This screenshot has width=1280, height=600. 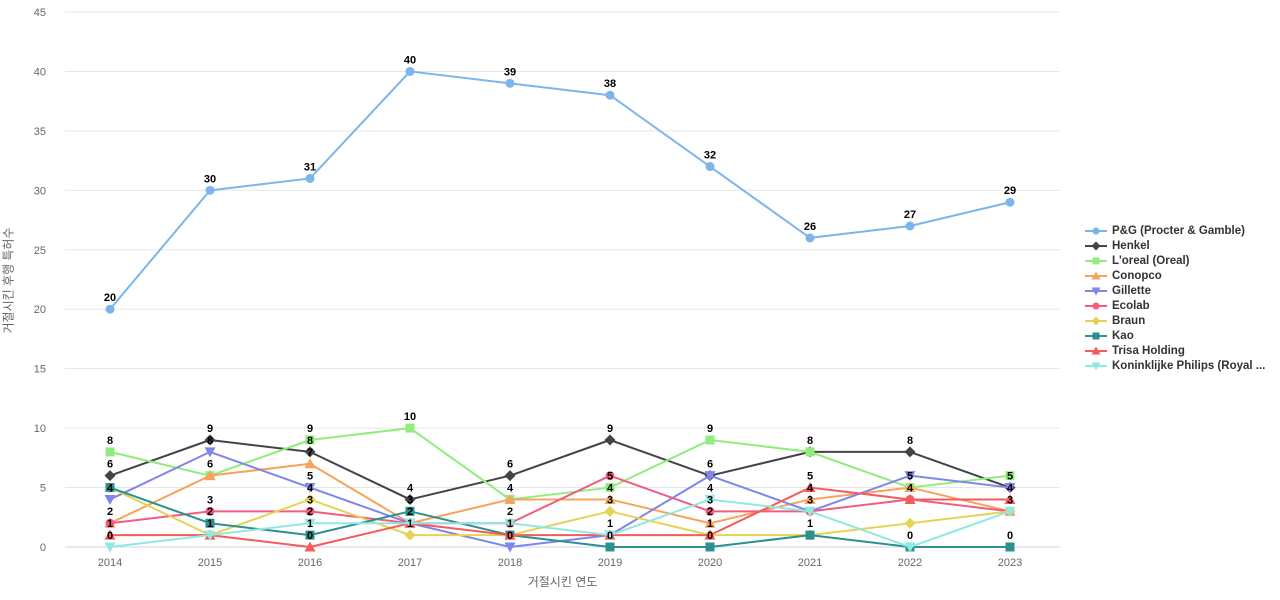 What do you see at coordinates (1175, 290) in the screenshot?
I see `legend-item-4: Gillette` at bounding box center [1175, 290].